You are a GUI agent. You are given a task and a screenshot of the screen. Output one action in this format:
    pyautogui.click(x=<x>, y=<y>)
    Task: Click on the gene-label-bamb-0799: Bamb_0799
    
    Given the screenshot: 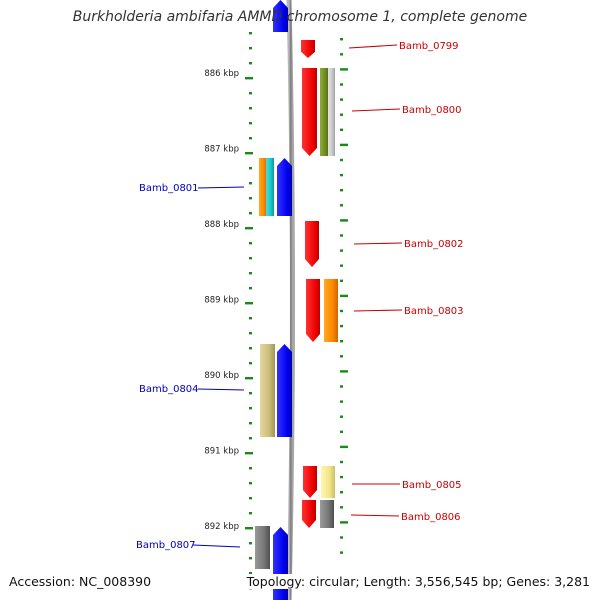 What is the action you would take?
    pyautogui.click(x=429, y=46)
    